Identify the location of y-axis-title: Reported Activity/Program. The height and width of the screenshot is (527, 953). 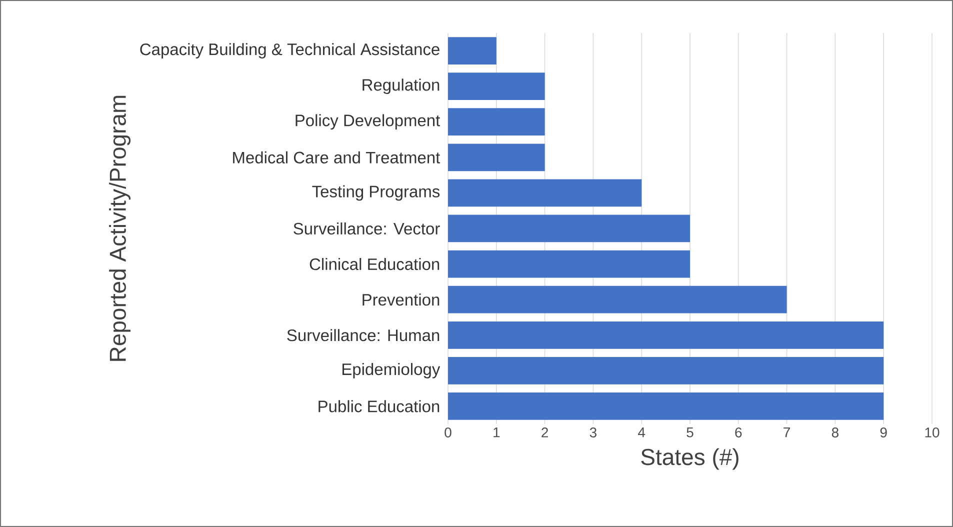
(120, 228).